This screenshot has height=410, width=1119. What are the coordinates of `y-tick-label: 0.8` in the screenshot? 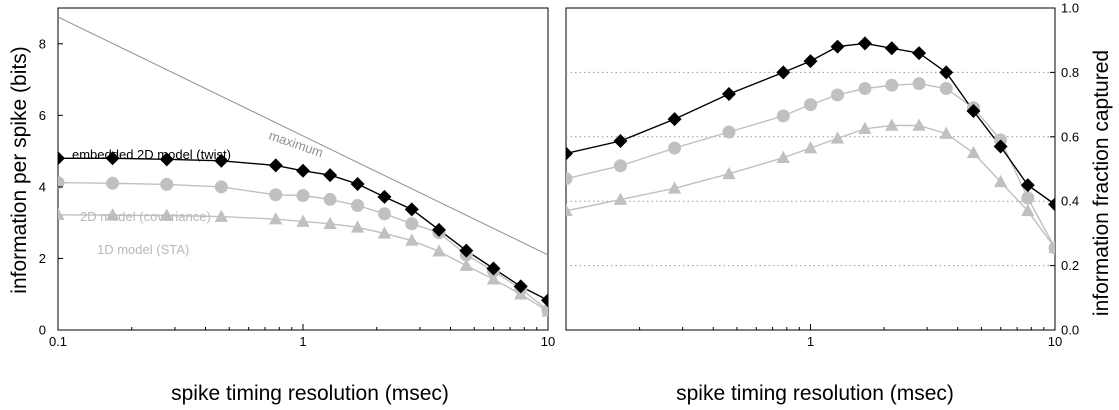 It's located at (1070, 72).